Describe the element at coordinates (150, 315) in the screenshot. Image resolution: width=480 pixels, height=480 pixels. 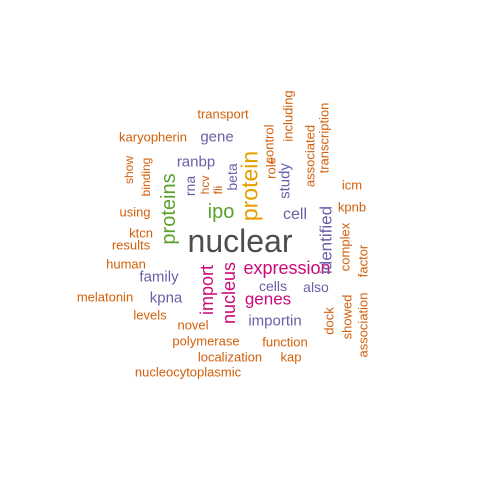
I see `word-levels: levels` at that location.